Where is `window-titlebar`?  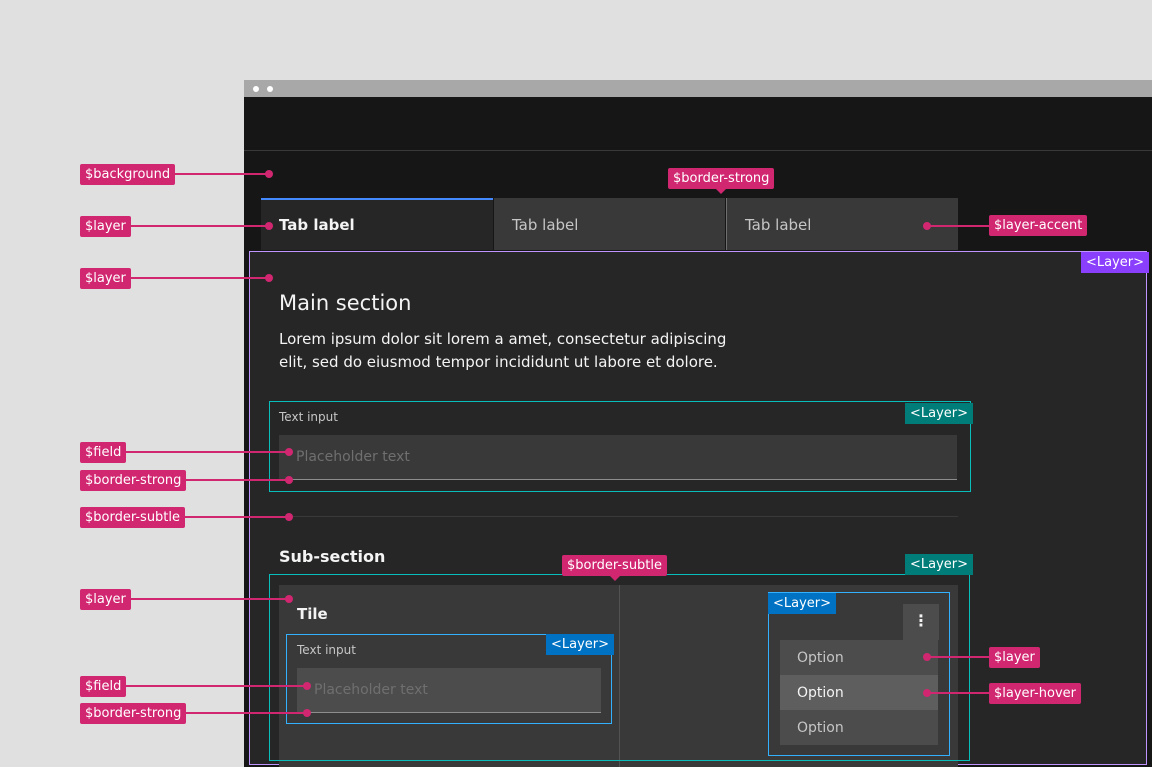
window-titlebar is located at coordinates (698, 88).